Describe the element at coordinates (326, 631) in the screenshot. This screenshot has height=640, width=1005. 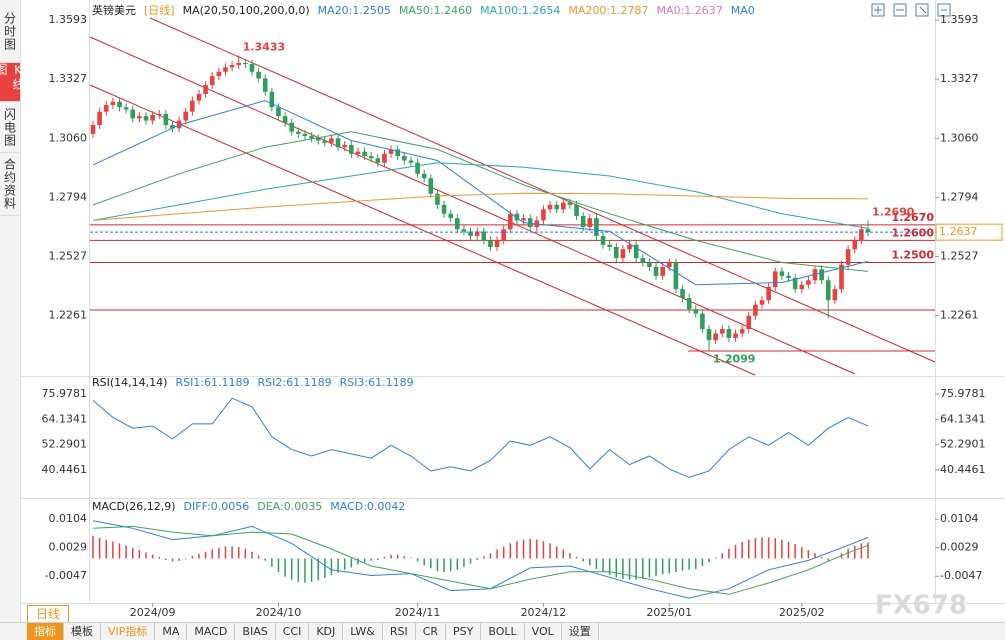
I see `toolbar-item: KDJ` at that location.